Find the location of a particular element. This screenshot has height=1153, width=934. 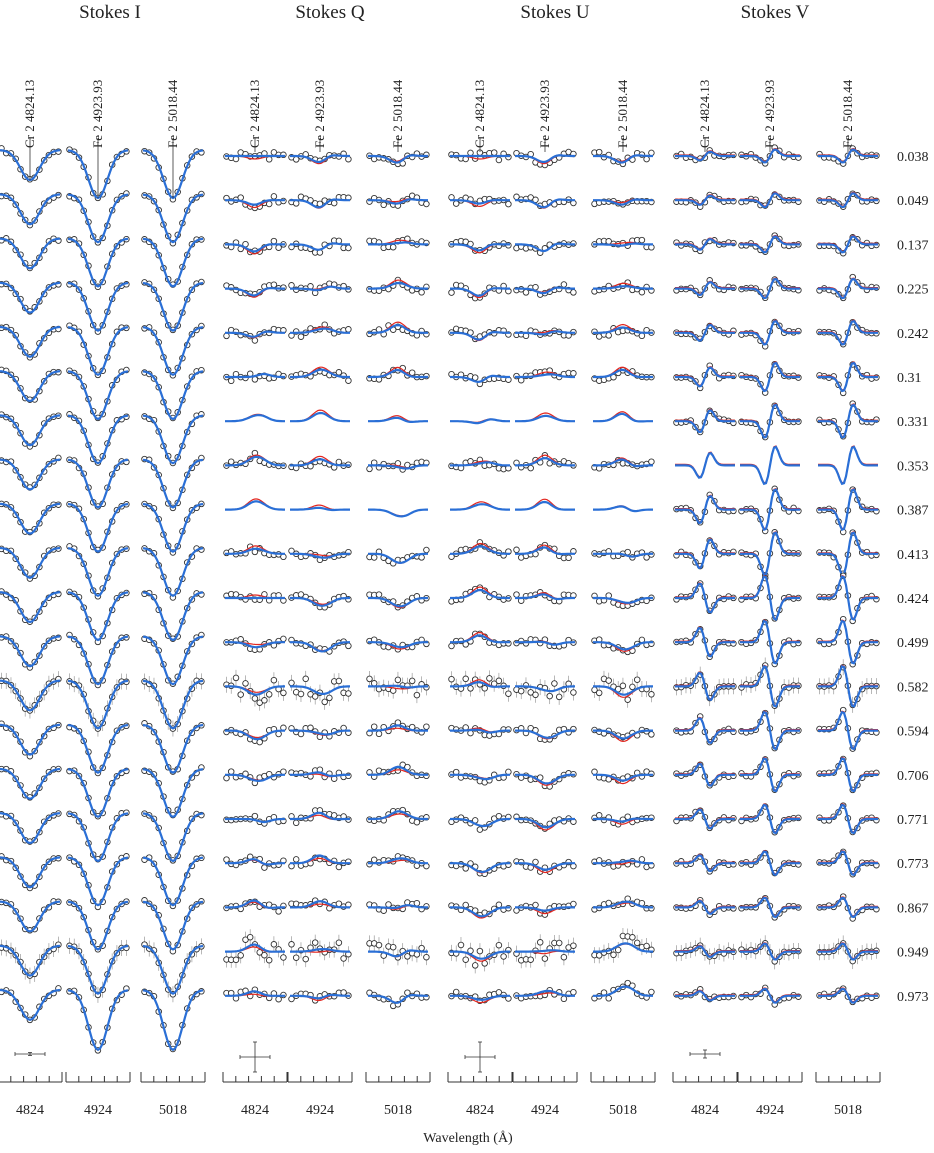

panel-title: Stokes V is located at coordinates (775, 12).